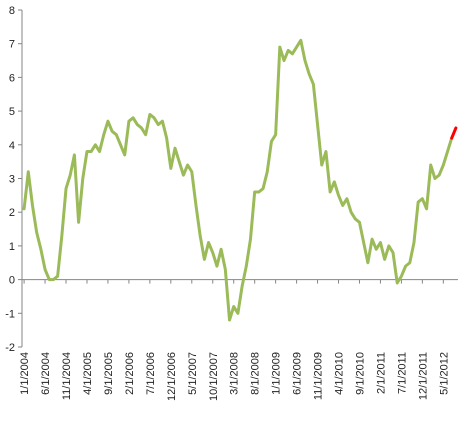 Image resolution: width=464 pixels, height=422 pixels. What do you see at coordinates (172, 376) in the screenshot?
I see `x-tick-label: 12/1/2006` at bounding box center [172, 376].